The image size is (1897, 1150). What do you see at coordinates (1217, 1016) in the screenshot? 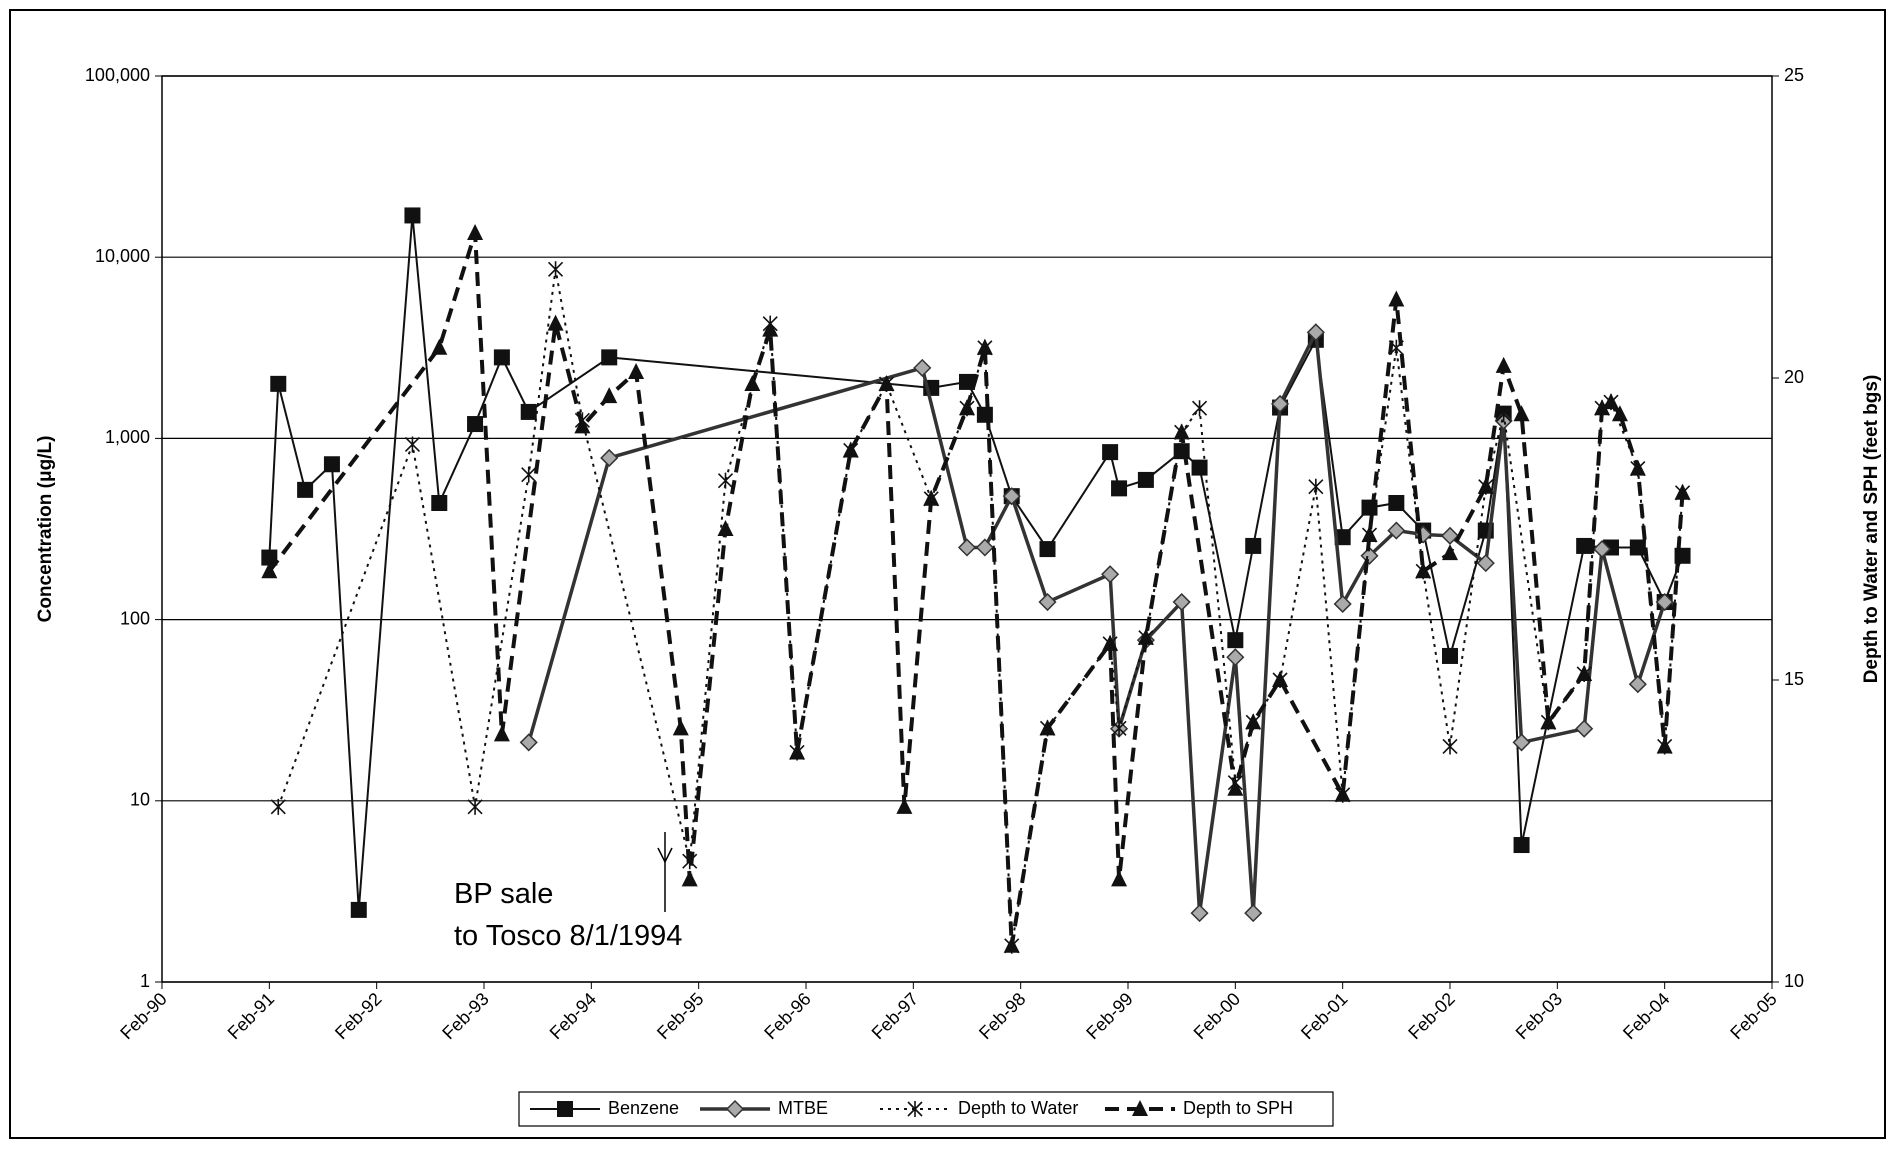
I see `x-tick-label: Feb-00` at bounding box center [1217, 1016].